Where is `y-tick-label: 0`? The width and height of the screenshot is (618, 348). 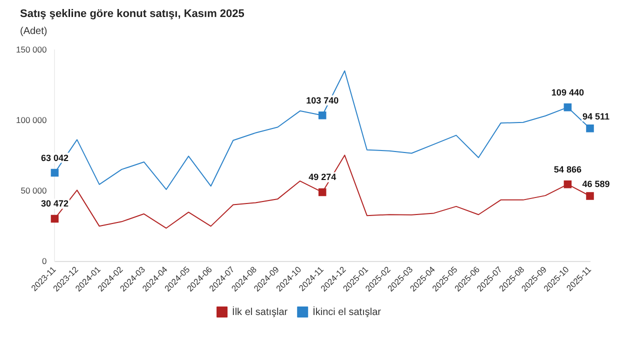 y-tick-label: 0 is located at coordinates (44, 261).